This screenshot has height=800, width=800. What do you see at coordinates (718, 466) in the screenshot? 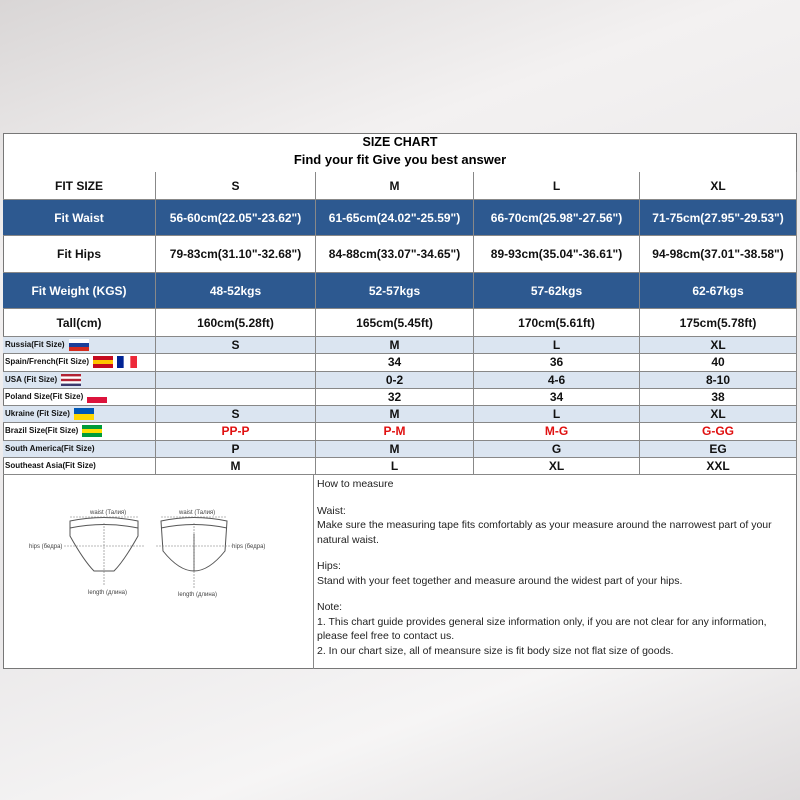
I see `country-size: XXL` at bounding box center [718, 466].